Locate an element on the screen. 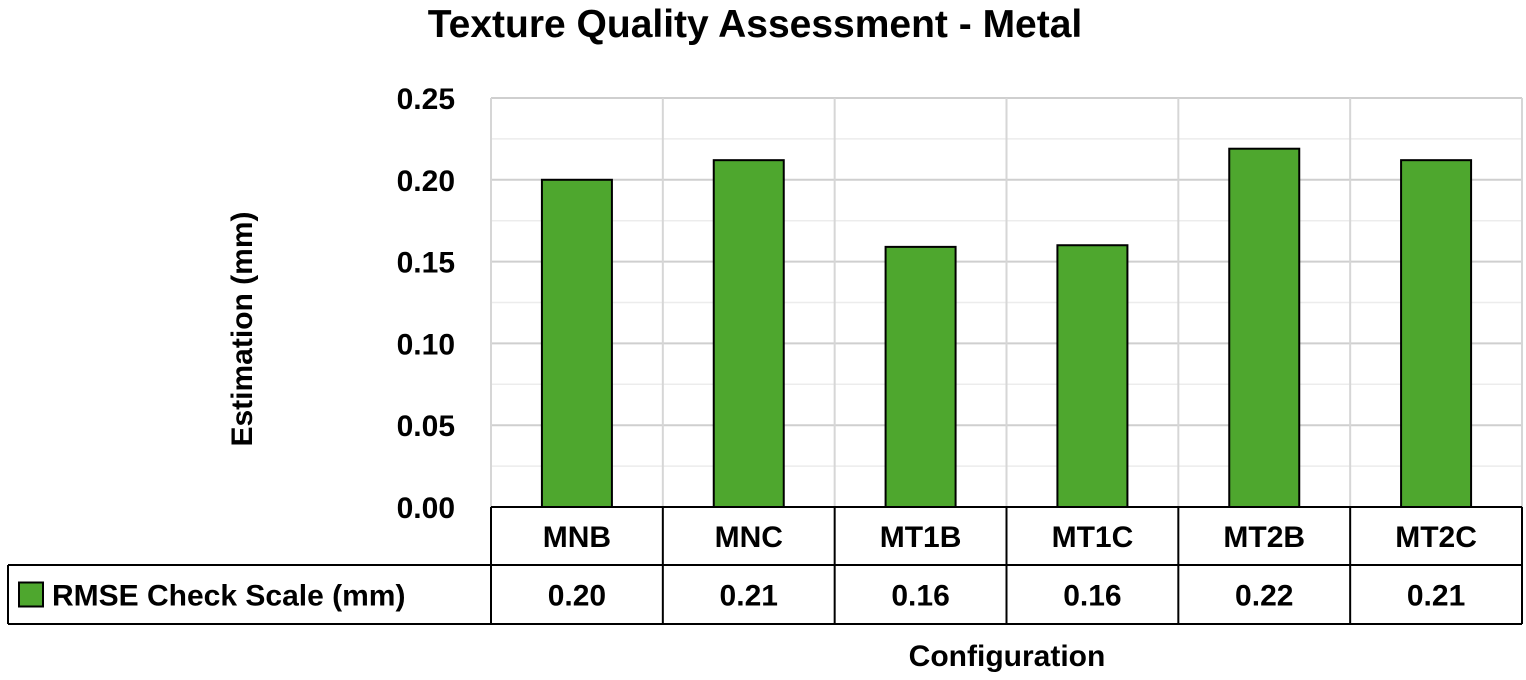  bar-mnc is located at coordinates (748, 333).